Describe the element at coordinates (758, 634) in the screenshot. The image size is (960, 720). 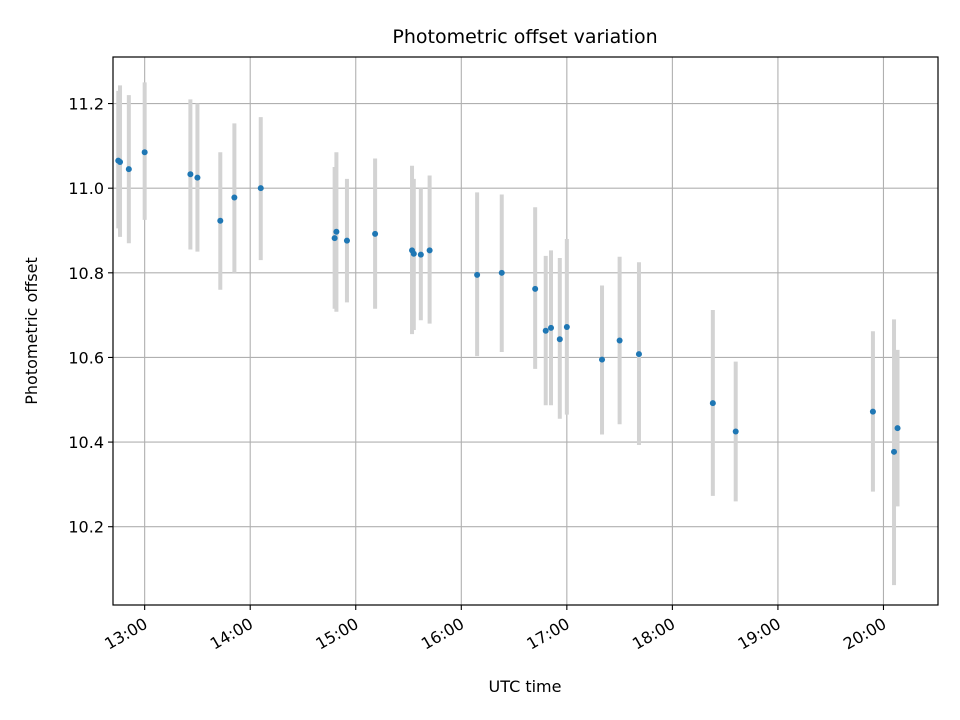
I see `x-tick-label: 19:00` at that location.